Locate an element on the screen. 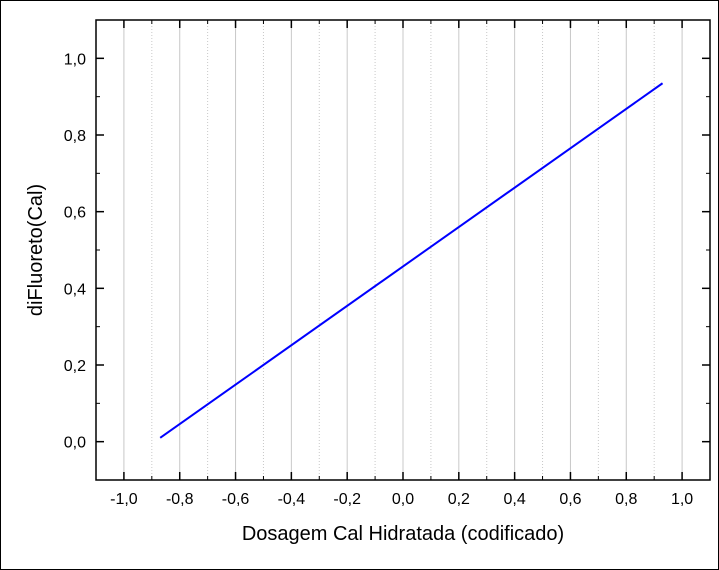 The height and width of the screenshot is (570, 719). x-tick-label: 0,2 is located at coordinates (459, 499).